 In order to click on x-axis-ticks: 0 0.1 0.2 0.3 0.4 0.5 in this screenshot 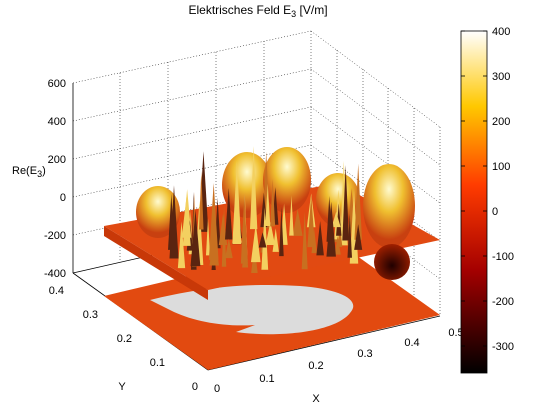, I will do `click(339, 361)`.